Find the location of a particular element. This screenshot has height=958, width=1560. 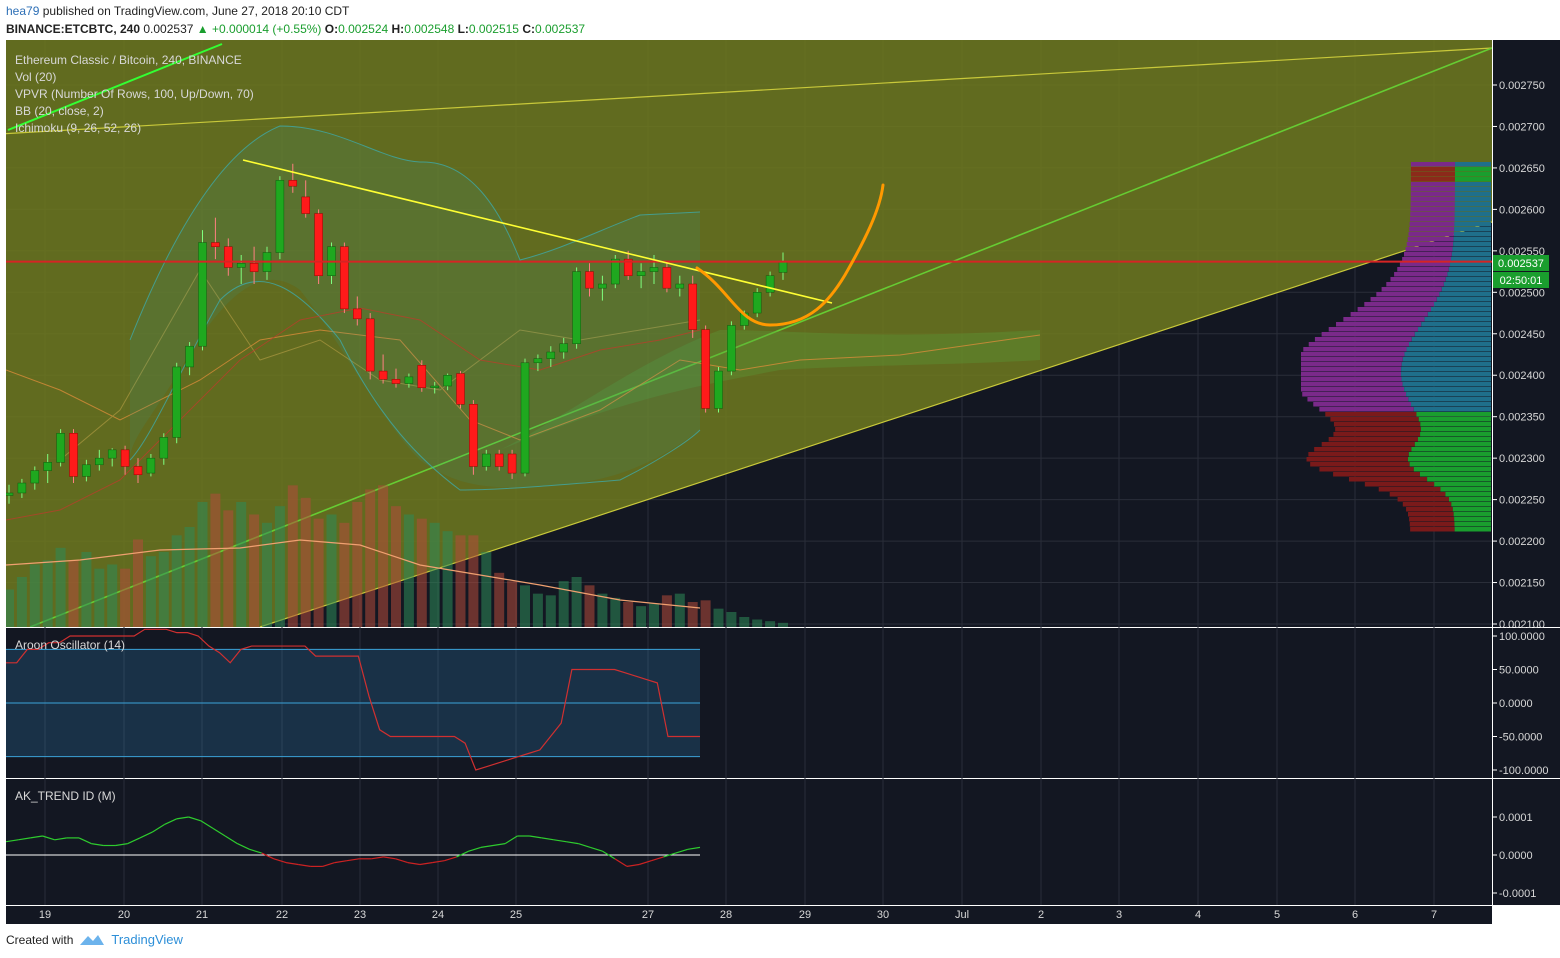

volume-ma is located at coordinates (353, 574).